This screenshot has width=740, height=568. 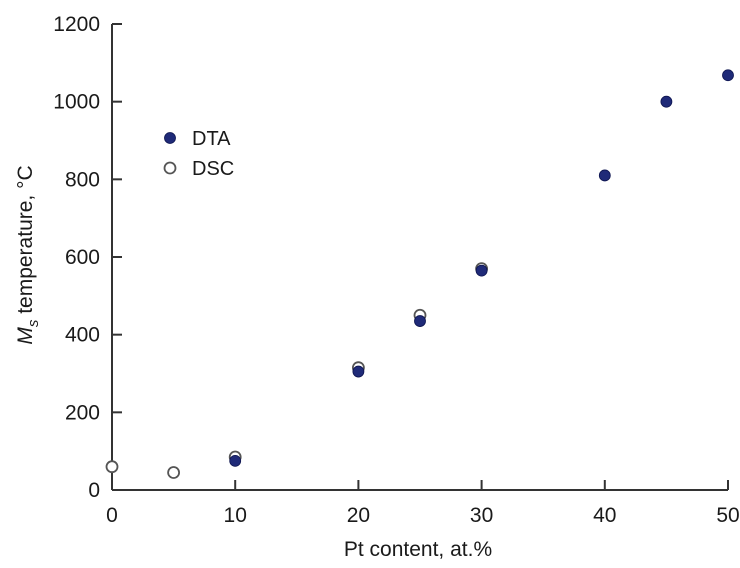 I want to click on legend: DTA DSC, so click(x=198, y=154).